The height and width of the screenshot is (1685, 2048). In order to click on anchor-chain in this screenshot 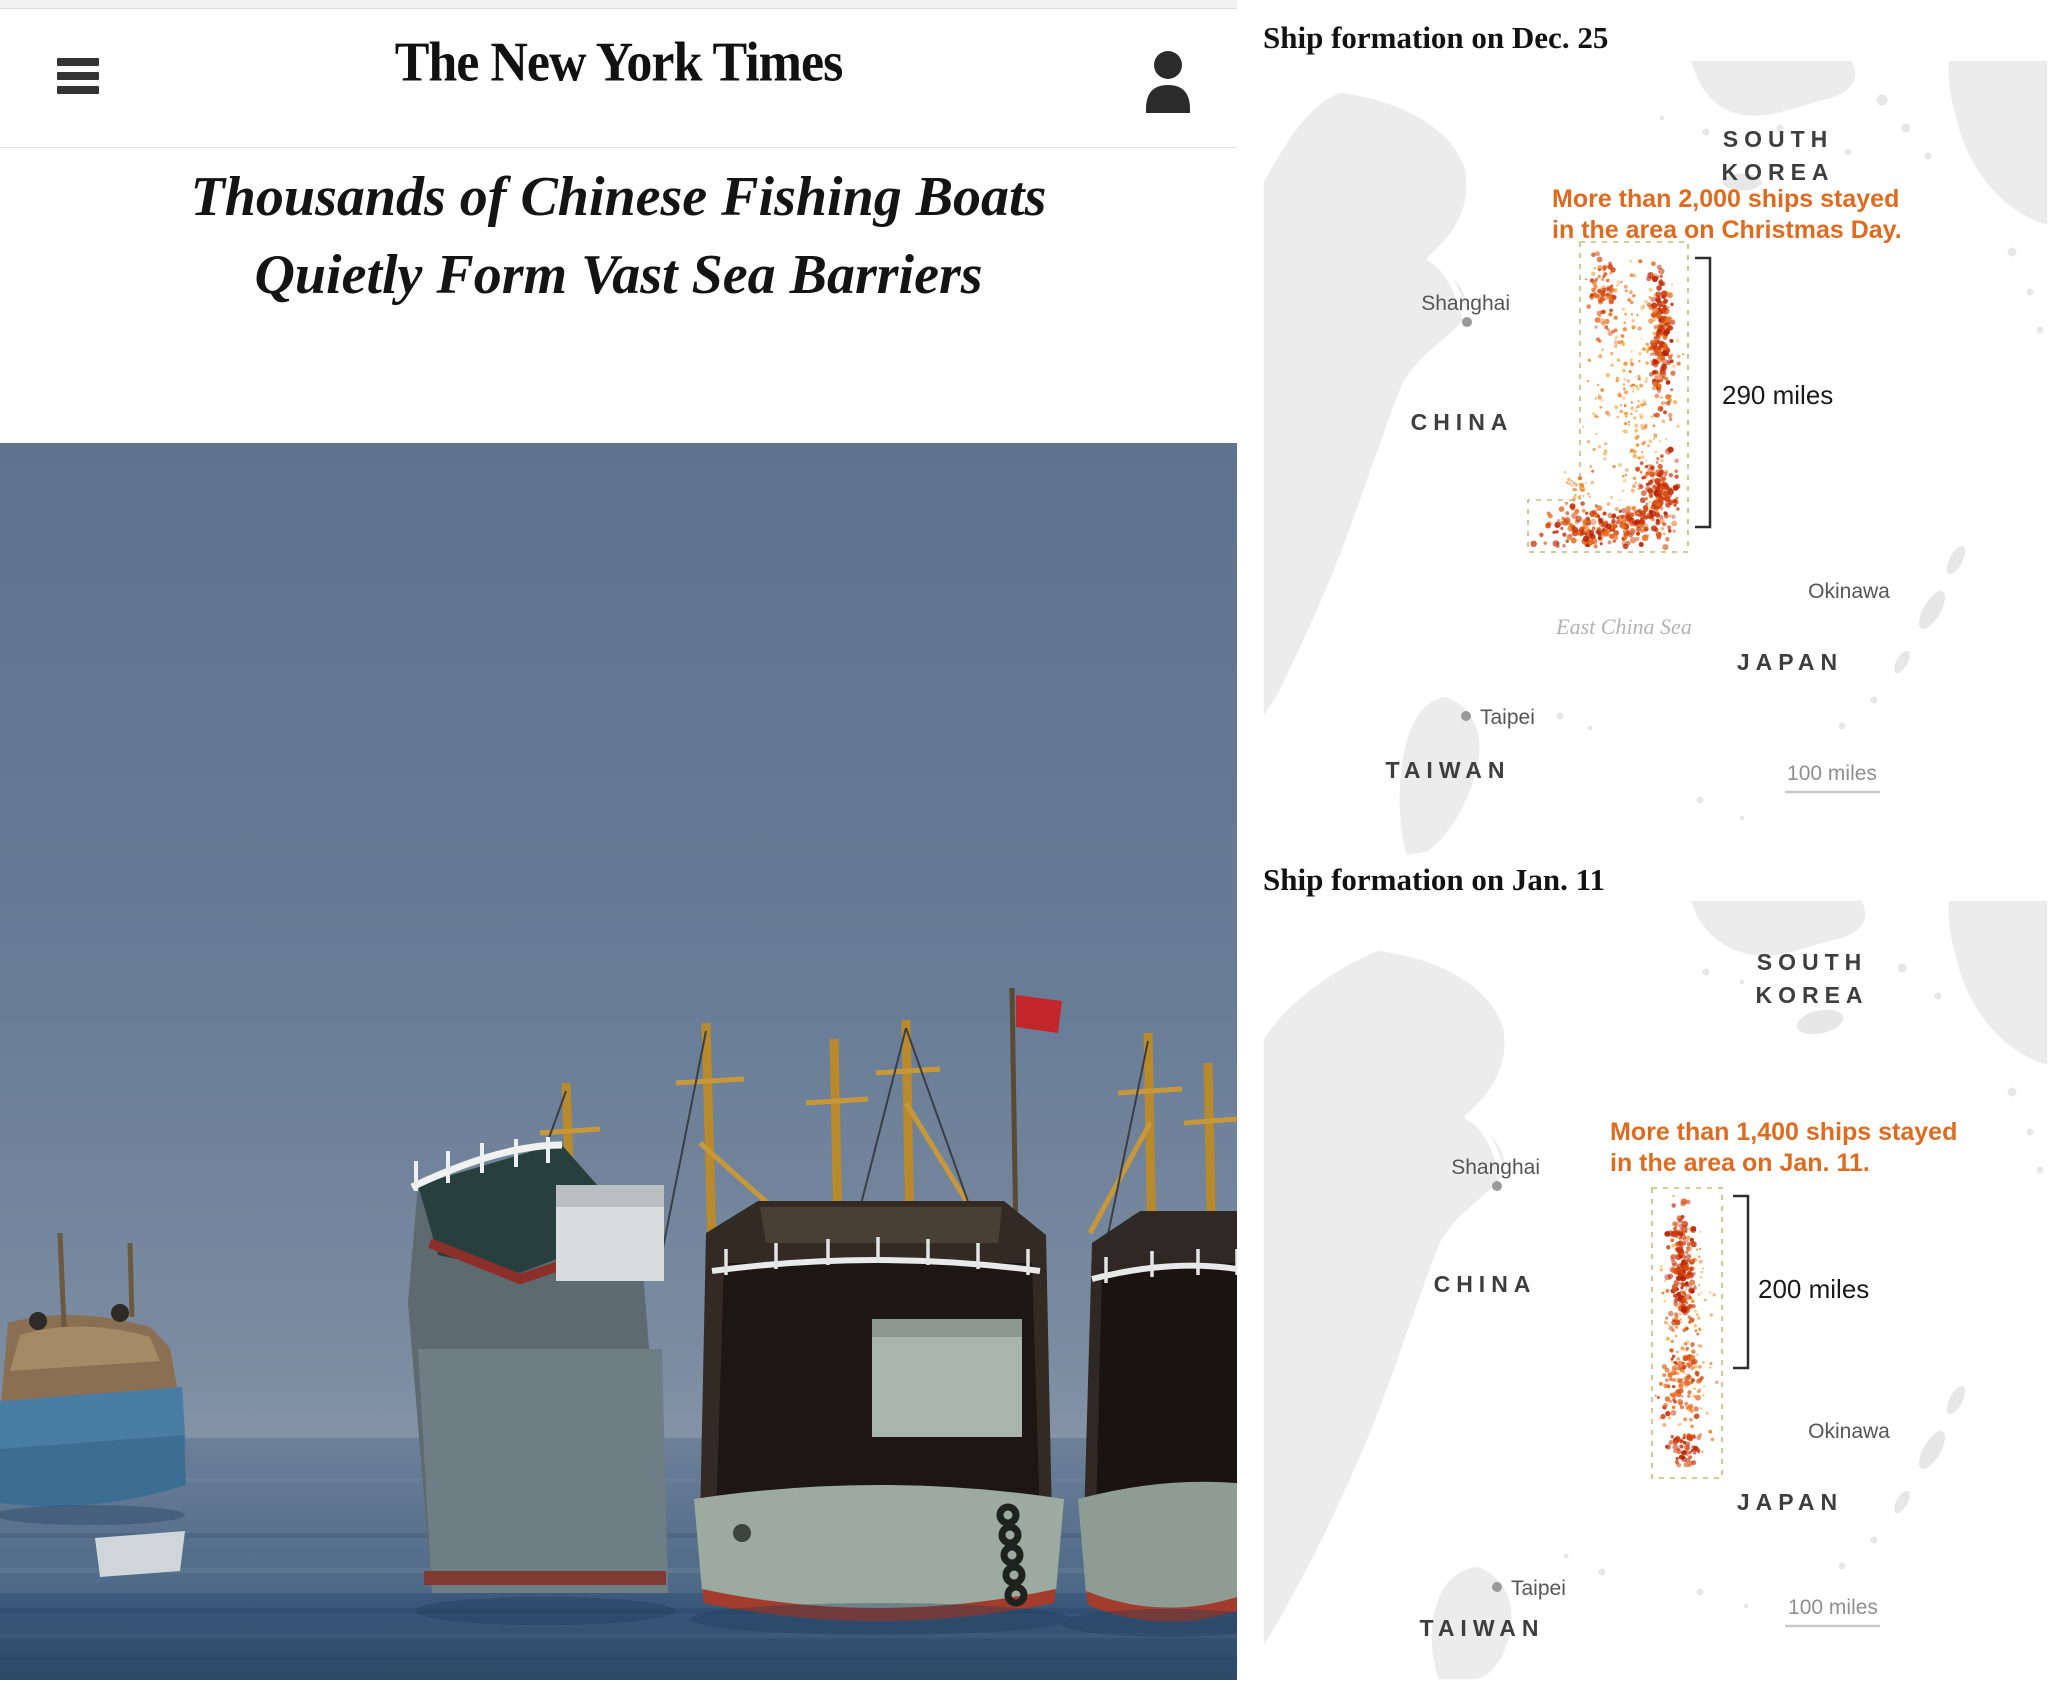, I will do `click(1012, 1555)`.